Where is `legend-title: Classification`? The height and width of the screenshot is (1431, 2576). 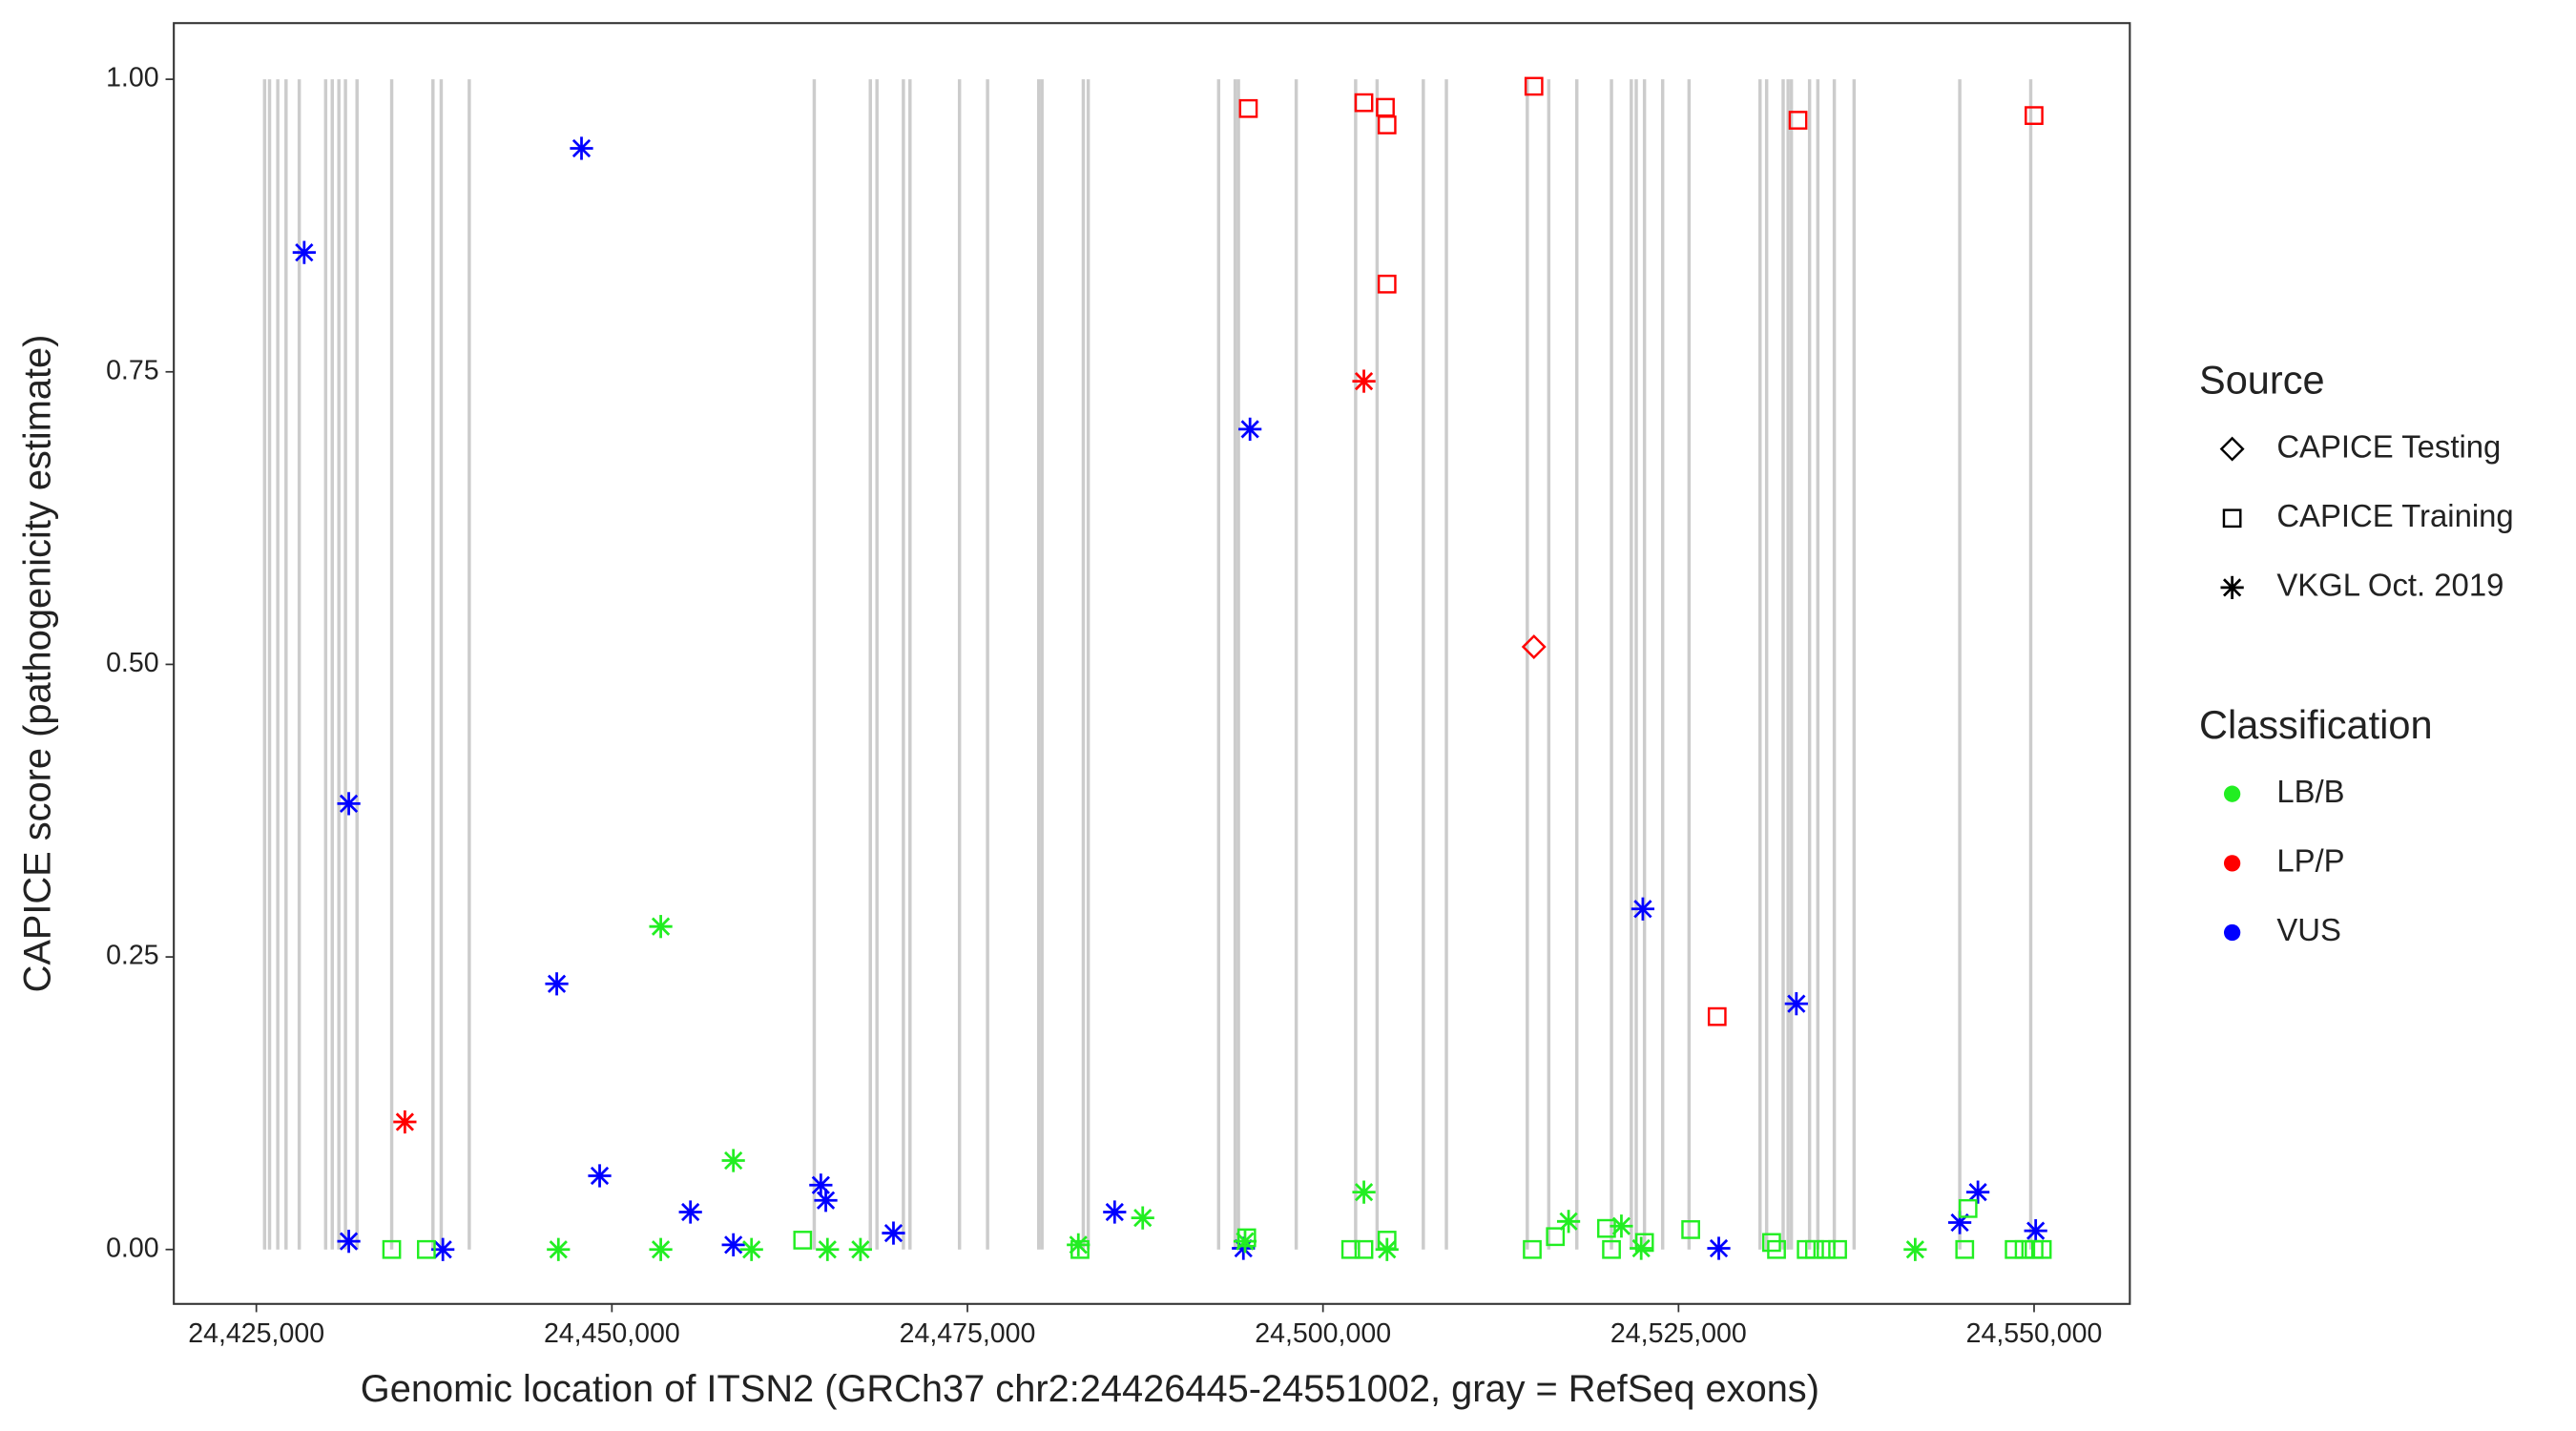
legend-title: Classification is located at coordinates (2316, 724).